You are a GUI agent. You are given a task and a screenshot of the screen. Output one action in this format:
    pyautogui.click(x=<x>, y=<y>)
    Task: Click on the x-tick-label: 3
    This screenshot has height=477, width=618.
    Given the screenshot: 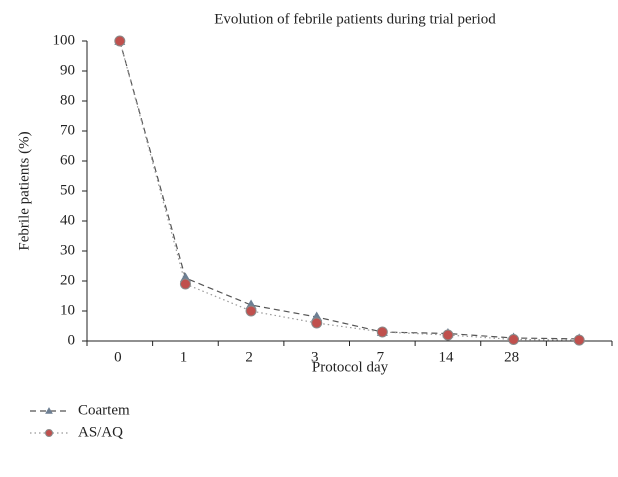 What is the action you would take?
    pyautogui.click(x=315, y=357)
    